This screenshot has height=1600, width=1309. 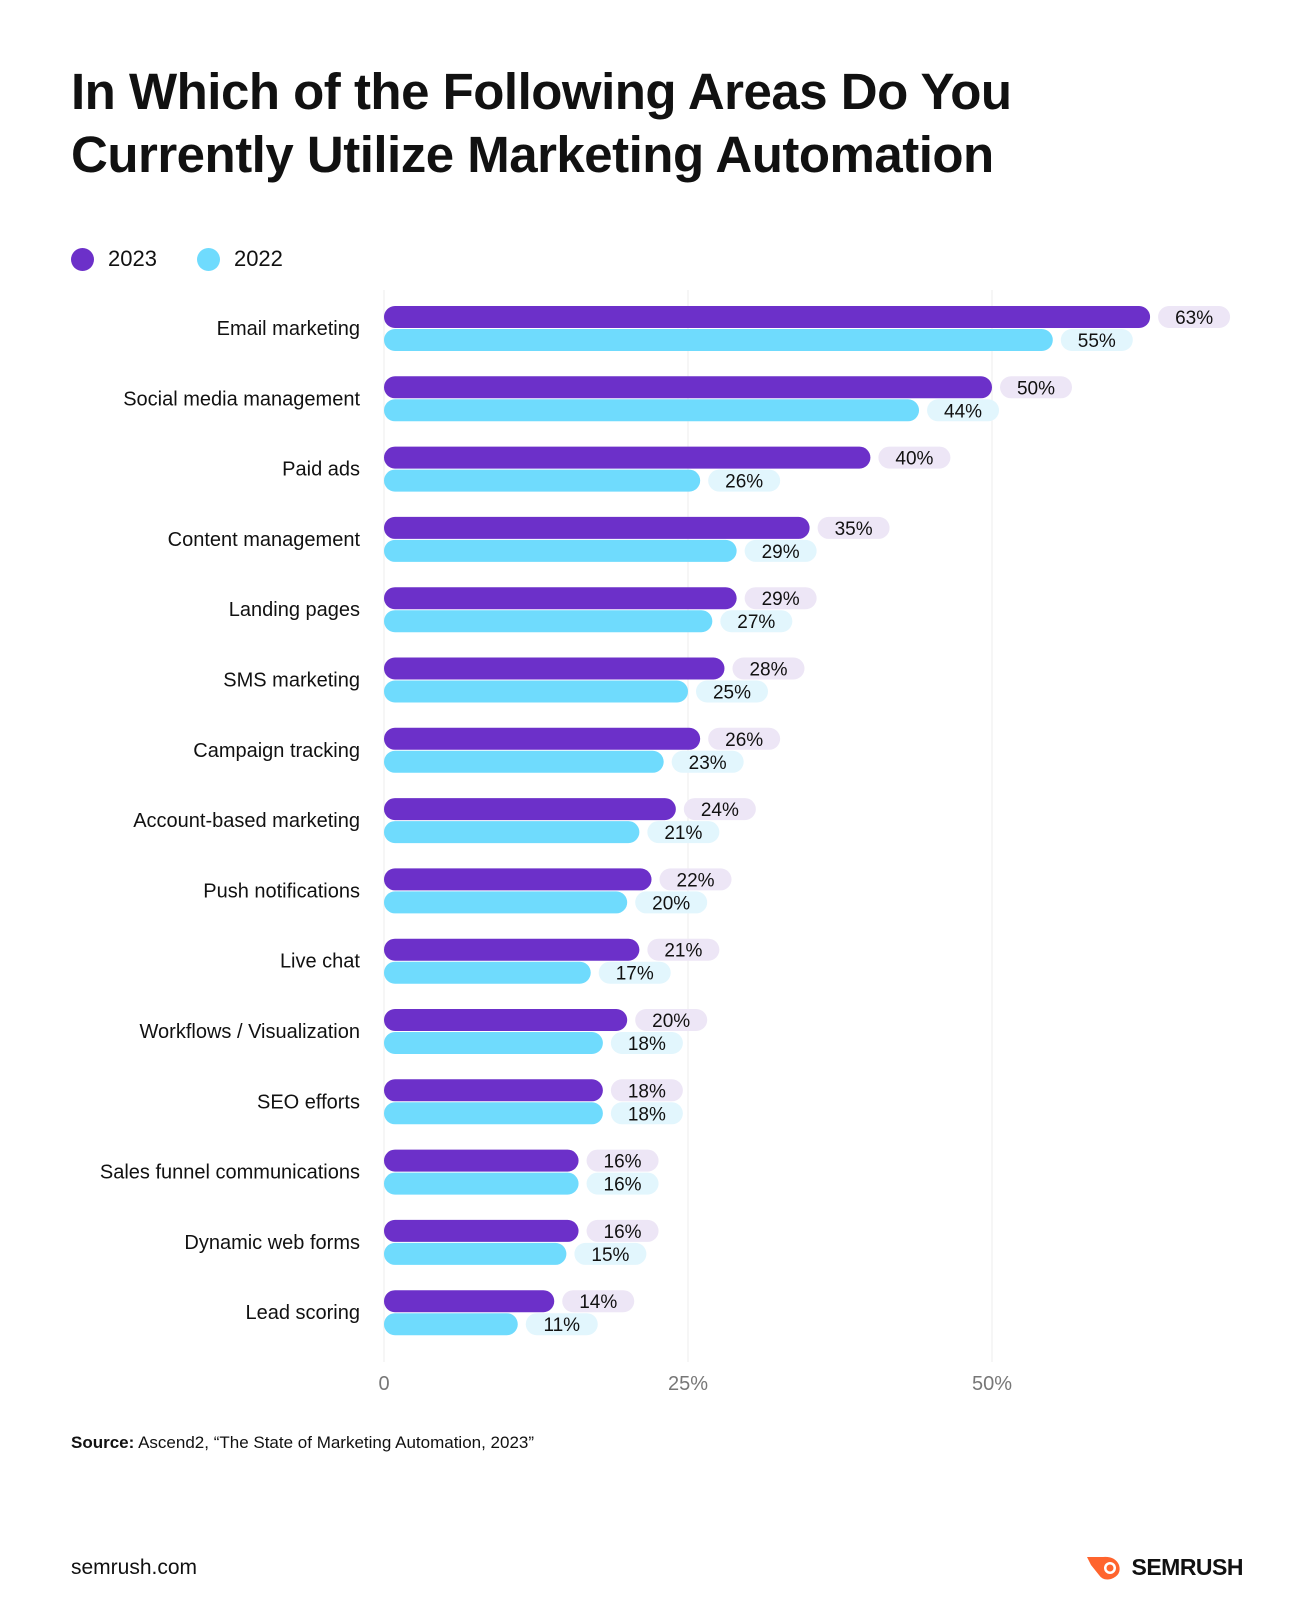 What do you see at coordinates (276, 751) in the screenshot?
I see `category-label: Campaign tracking` at bounding box center [276, 751].